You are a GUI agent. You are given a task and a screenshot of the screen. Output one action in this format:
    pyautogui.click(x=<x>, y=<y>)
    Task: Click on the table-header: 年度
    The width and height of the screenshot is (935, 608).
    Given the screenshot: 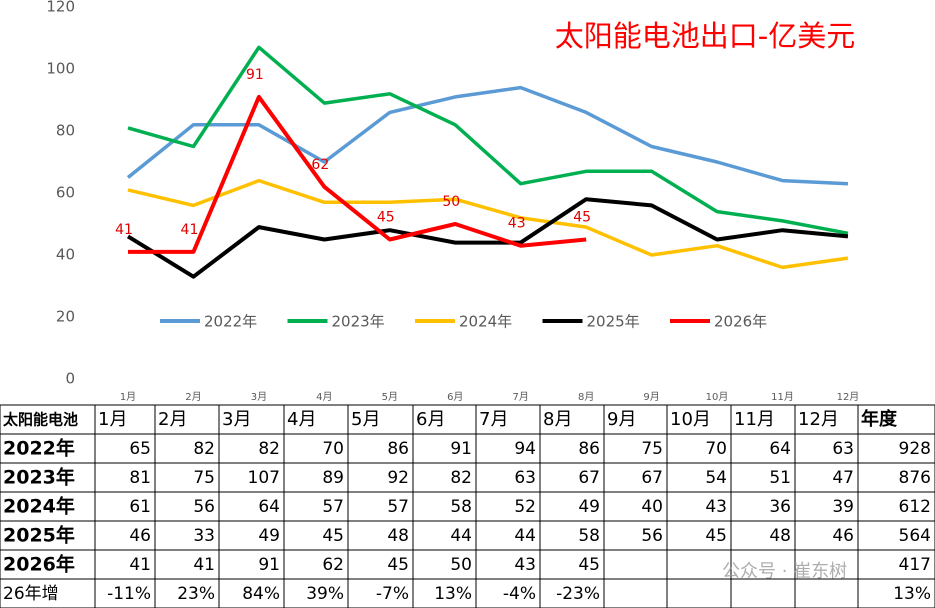 What is the action you would take?
    pyautogui.click(x=879, y=419)
    